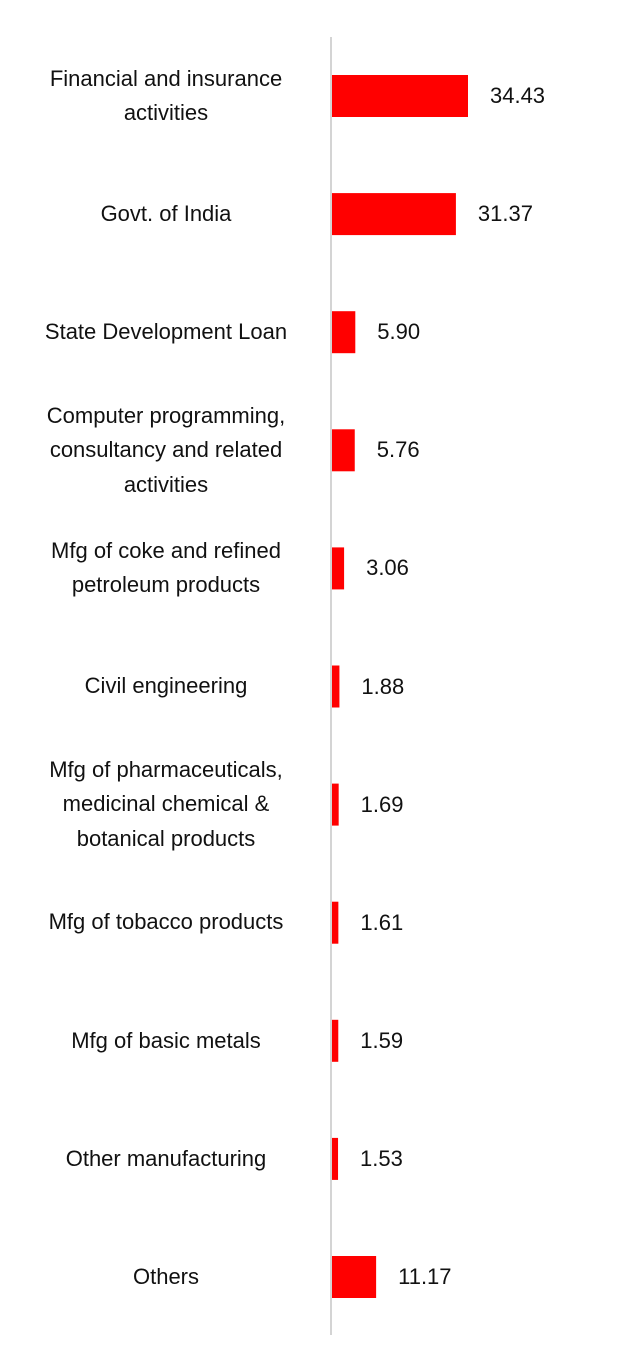 The image size is (638, 1353). Describe the element at coordinates (166, 769) in the screenshot. I see `category-label-line: Mfg of pharmaceuticals,` at that location.